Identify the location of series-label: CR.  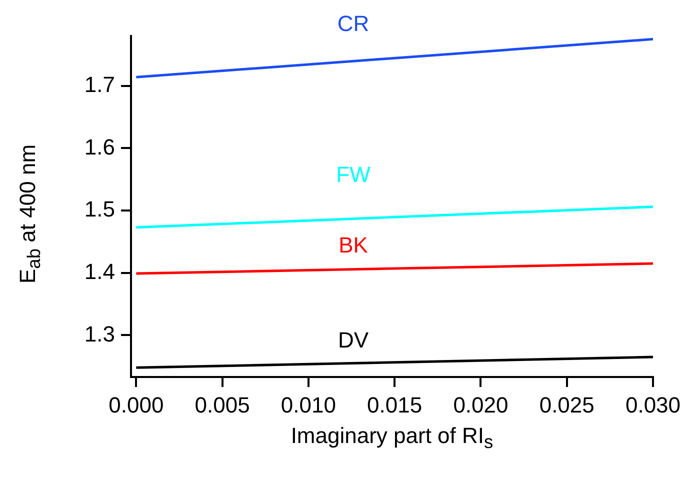
(353, 23).